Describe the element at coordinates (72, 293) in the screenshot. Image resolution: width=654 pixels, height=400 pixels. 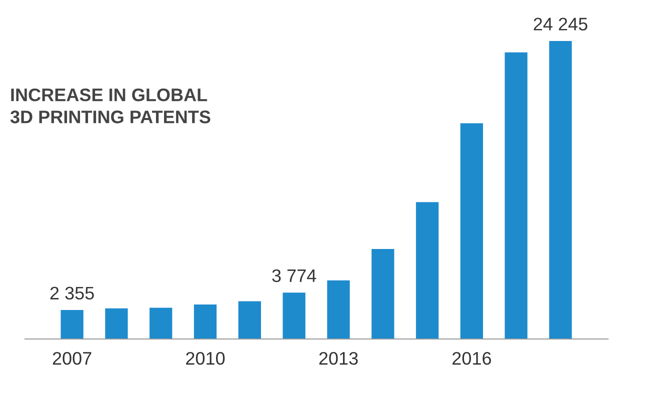
I see `data-label: 2 355` at that location.